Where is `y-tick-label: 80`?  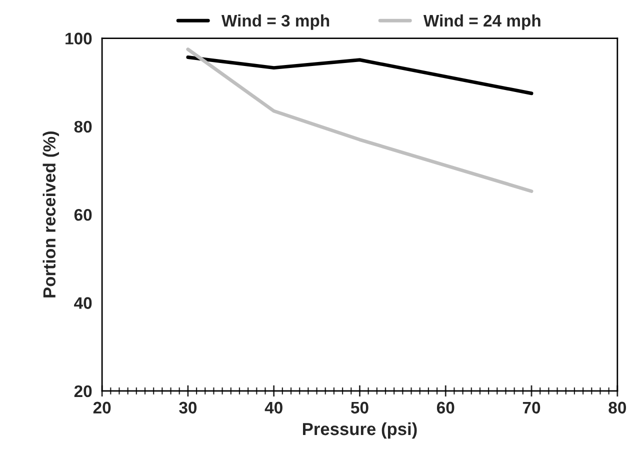 y-tick-label: 80 is located at coordinates (83, 126).